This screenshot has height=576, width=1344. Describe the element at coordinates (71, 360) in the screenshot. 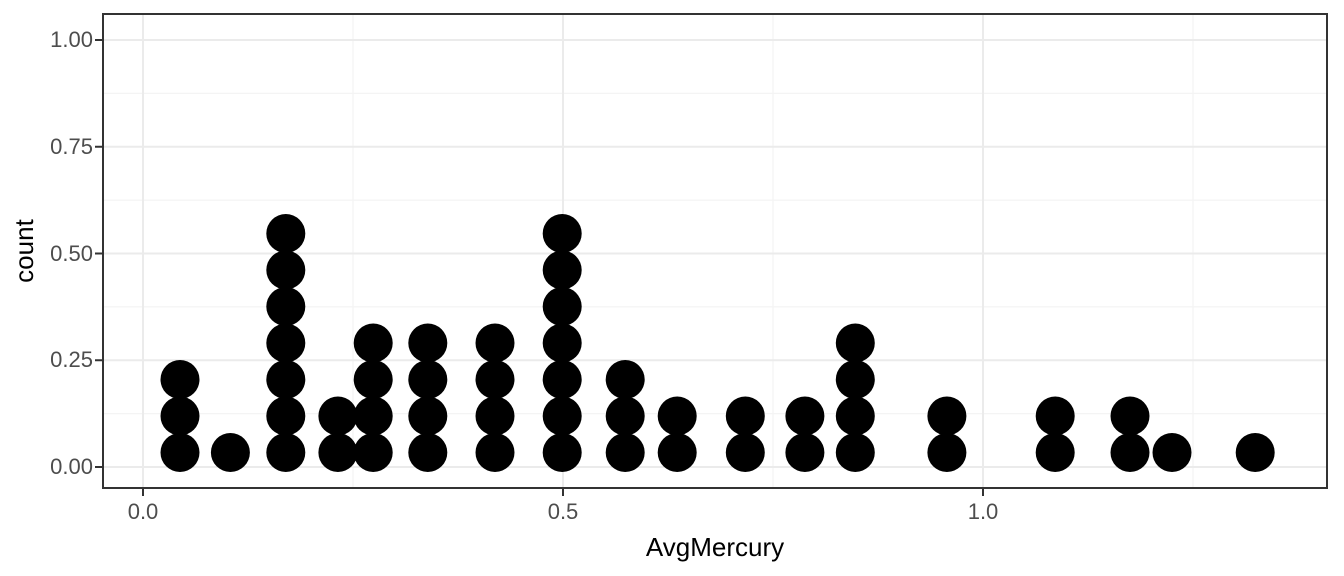

I see `y-tick-label: 0.25` at that location.